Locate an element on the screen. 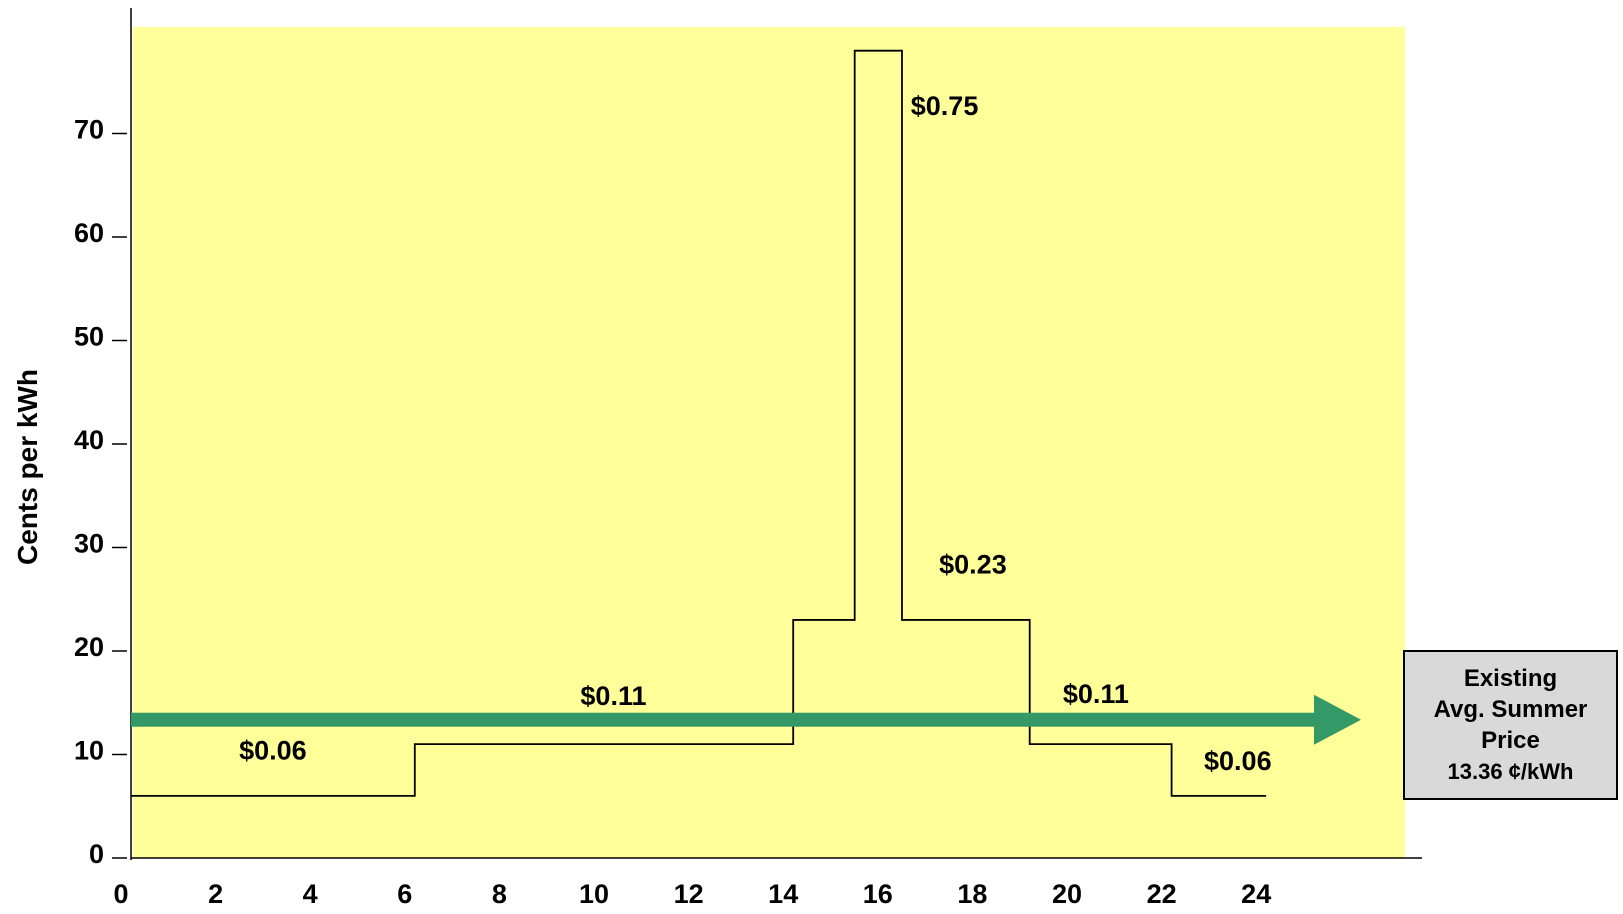  x-ticks: 0 2 4 6 8 10 12 14 16 18 20 22 24 is located at coordinates (692, 894).